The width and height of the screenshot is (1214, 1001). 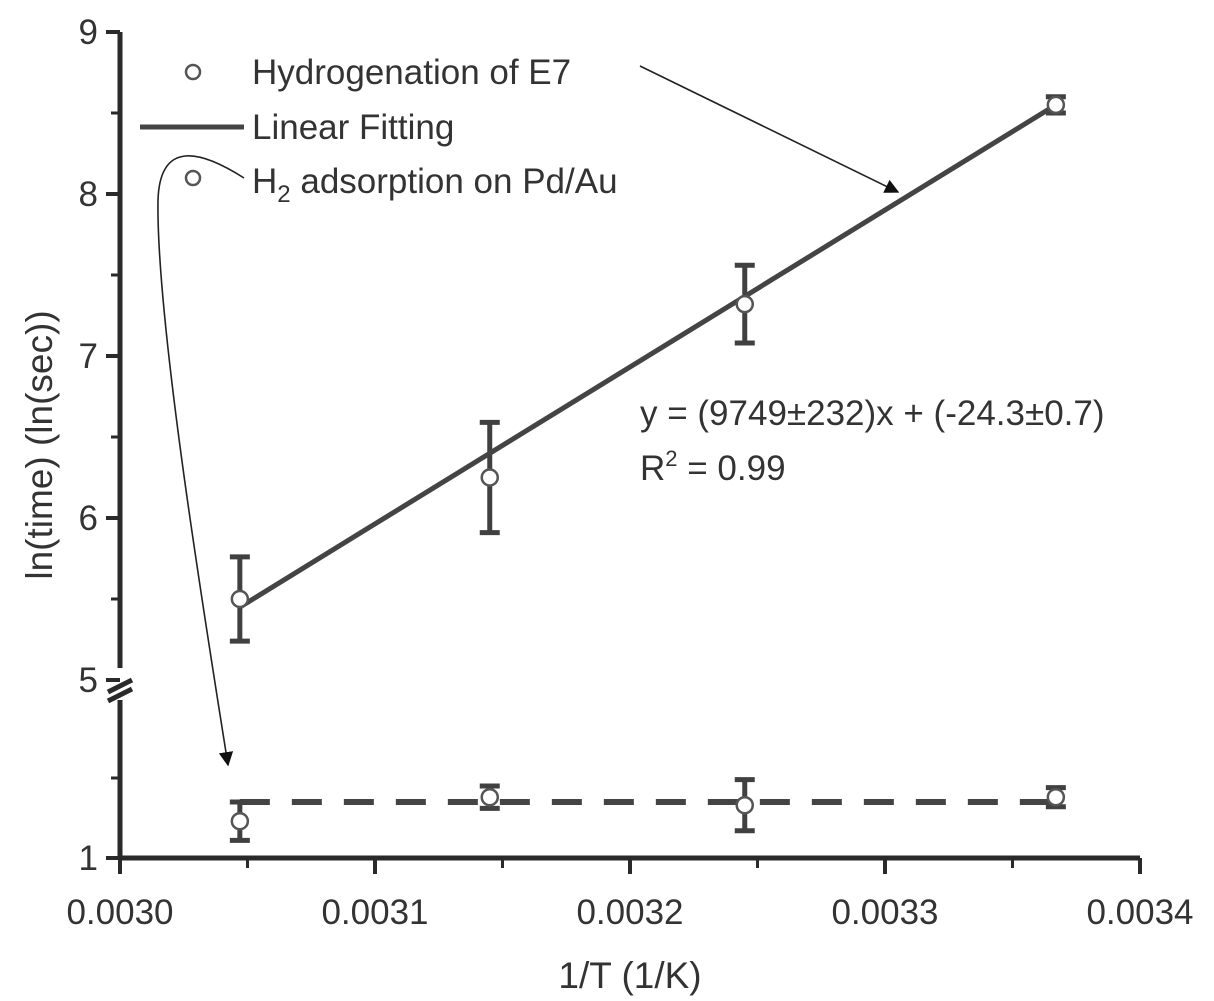 What do you see at coordinates (283, 194) in the screenshot?
I see `legend-label-sub: 2` at bounding box center [283, 194].